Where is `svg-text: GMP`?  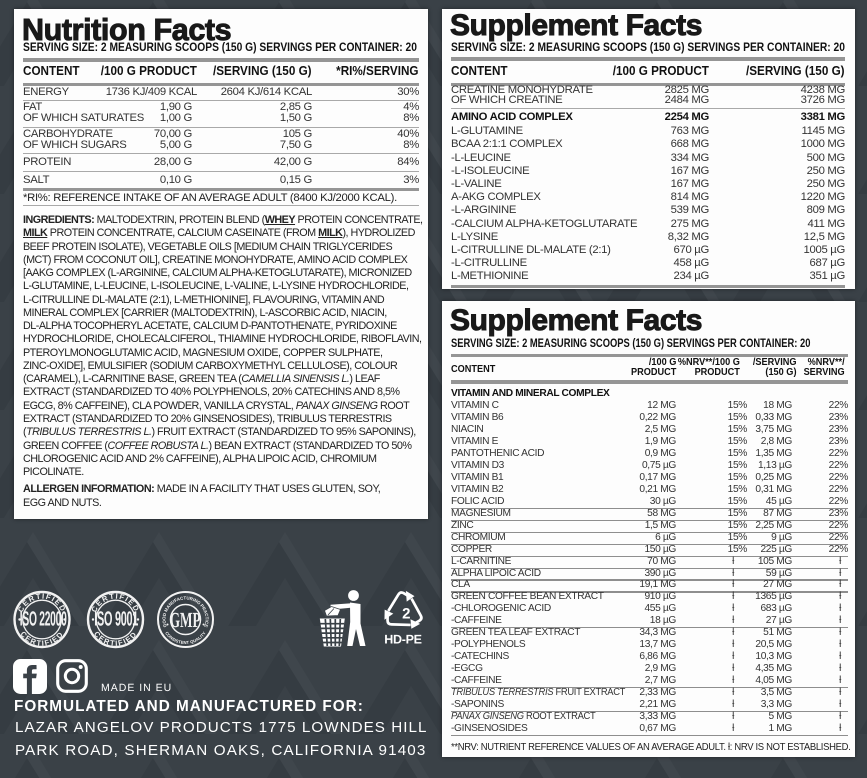 svg-text: GMP is located at coordinates (185, 620).